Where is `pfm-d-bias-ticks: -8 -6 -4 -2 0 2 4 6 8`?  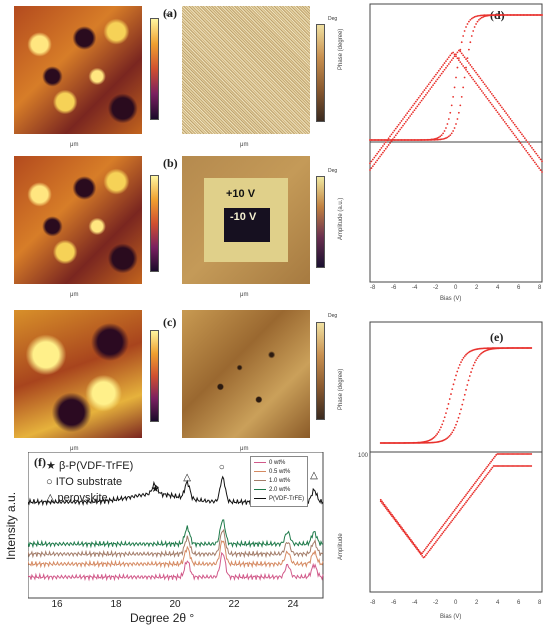
pfm-d-bias-ticks: -8 -6 -4 -2 0 2 4 6 8 is located at coordinates (456, 289).